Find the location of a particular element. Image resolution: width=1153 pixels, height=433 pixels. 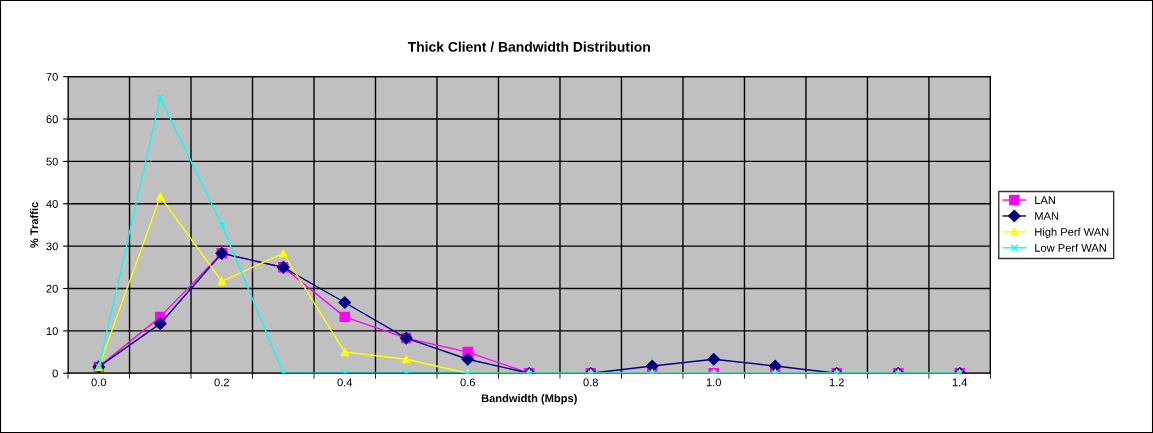

y-tick-label: 0 is located at coordinates (55, 373).